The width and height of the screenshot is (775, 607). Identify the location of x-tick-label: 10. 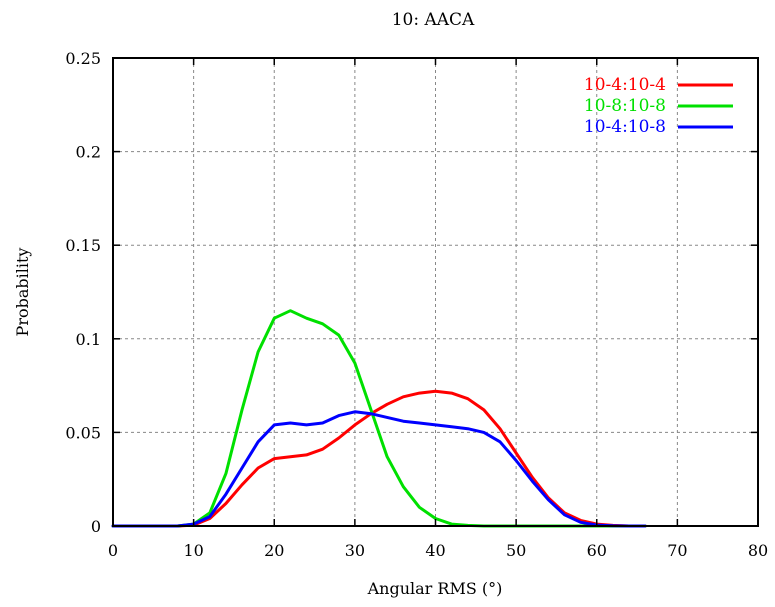
(193, 550).